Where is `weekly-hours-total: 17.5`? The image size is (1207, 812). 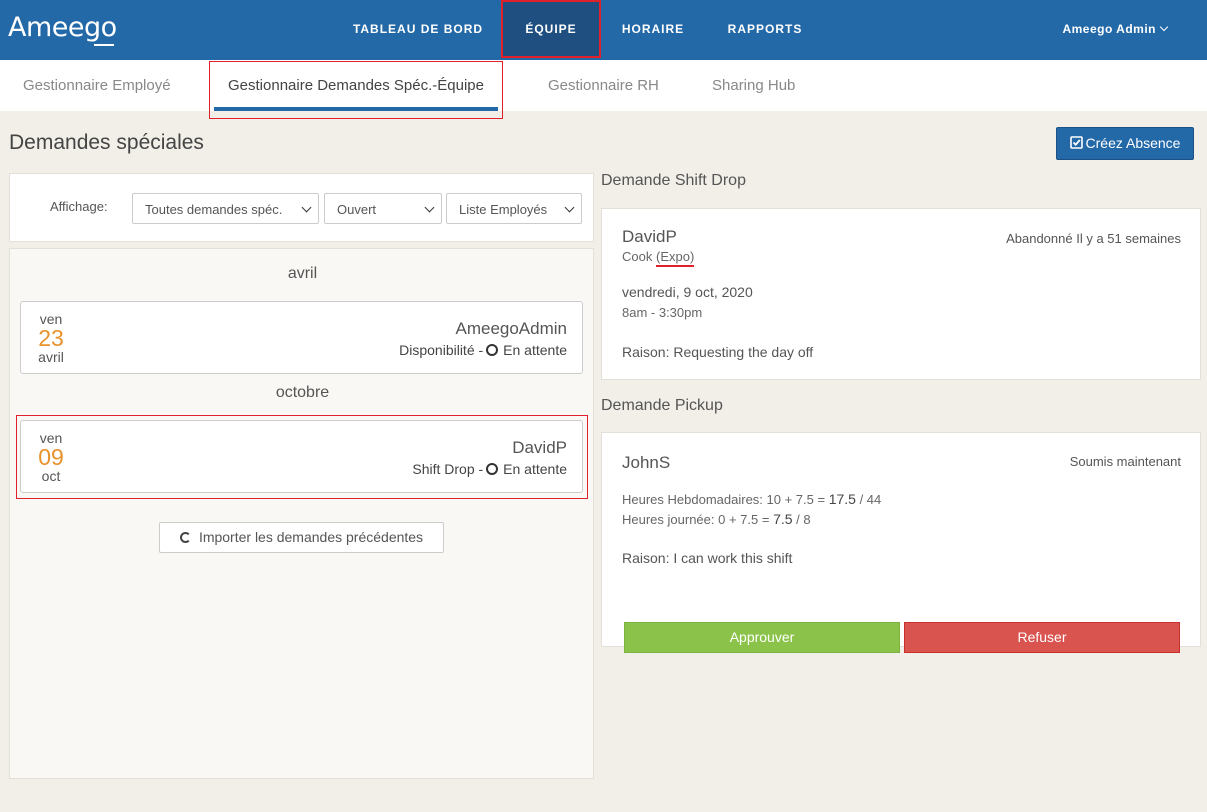
weekly-hours-total: 17.5 is located at coordinates (842, 499).